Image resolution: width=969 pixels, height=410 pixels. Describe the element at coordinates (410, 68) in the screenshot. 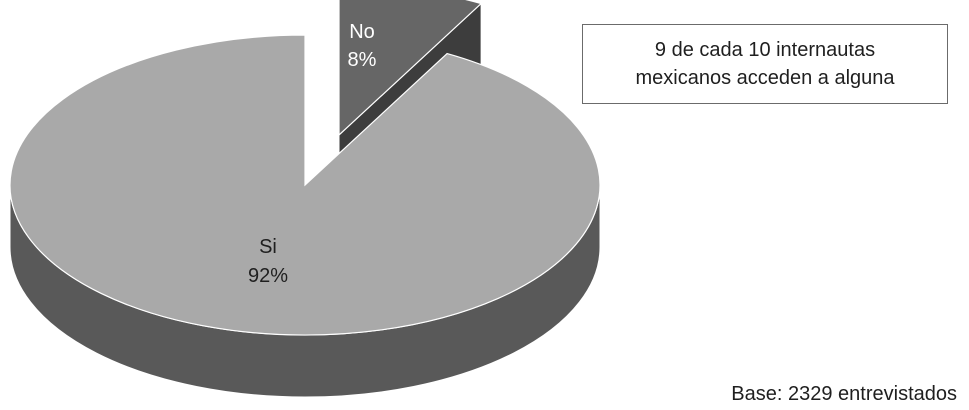

I see `slice-top-no` at that location.